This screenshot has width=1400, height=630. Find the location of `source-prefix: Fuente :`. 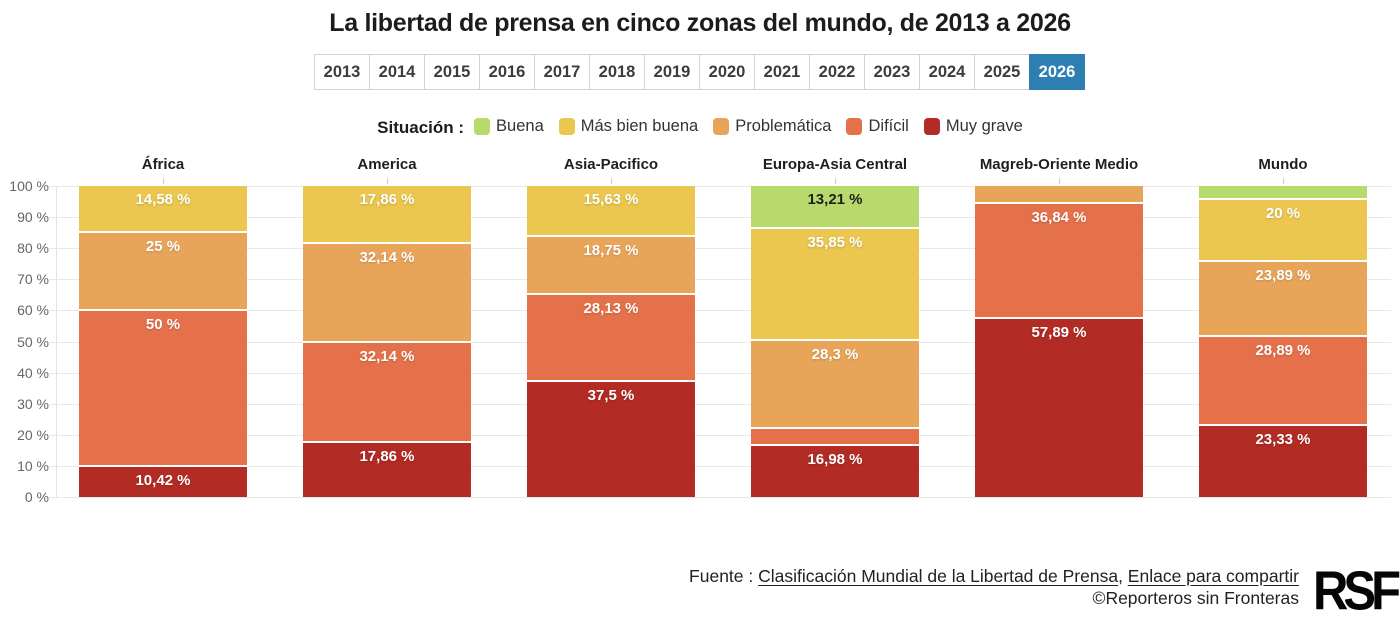

source-prefix: Fuente : is located at coordinates (724, 575).